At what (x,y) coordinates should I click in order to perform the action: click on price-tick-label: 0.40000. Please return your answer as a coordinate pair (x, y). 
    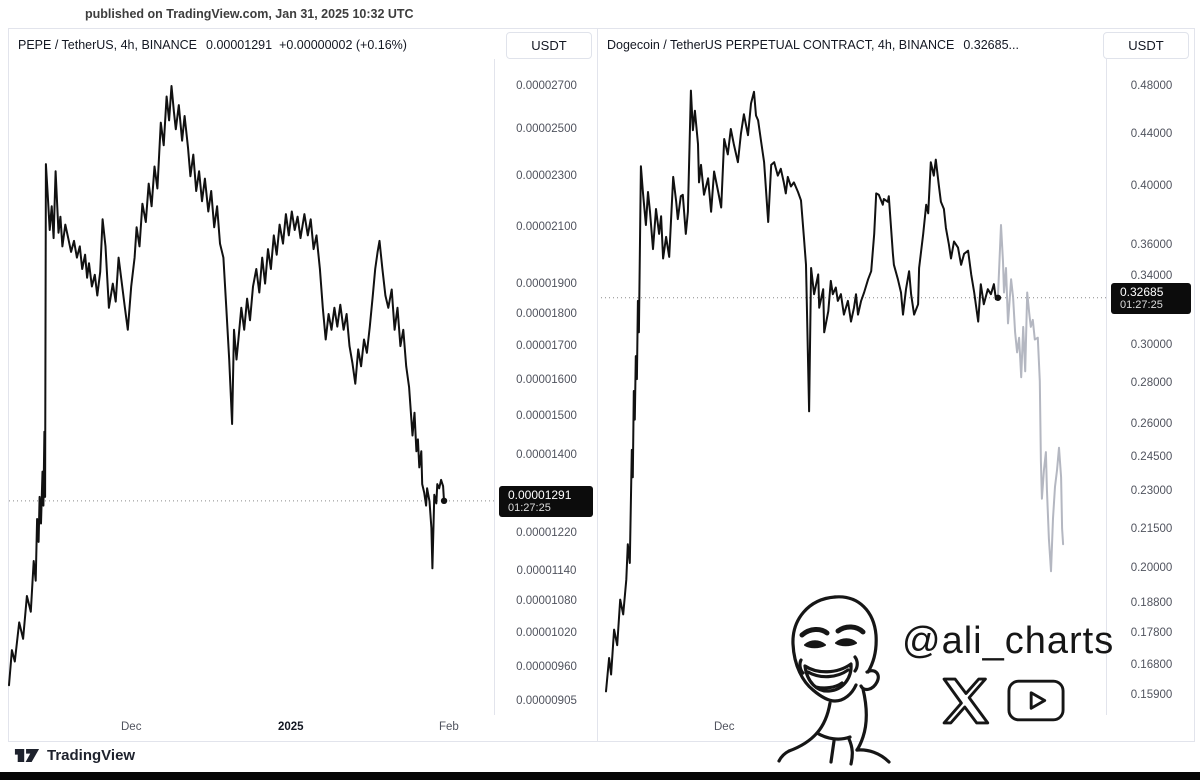
    Looking at the image, I should click on (1151, 186).